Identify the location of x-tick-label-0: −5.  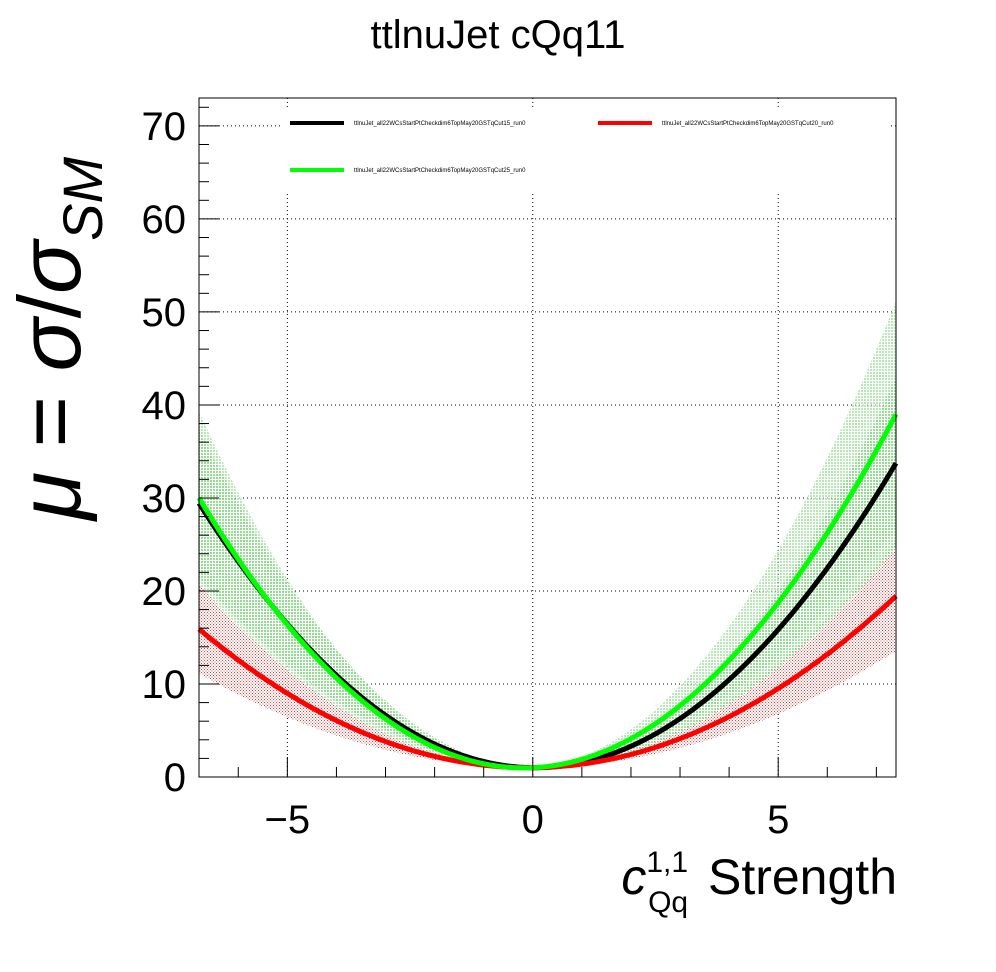
(288, 820).